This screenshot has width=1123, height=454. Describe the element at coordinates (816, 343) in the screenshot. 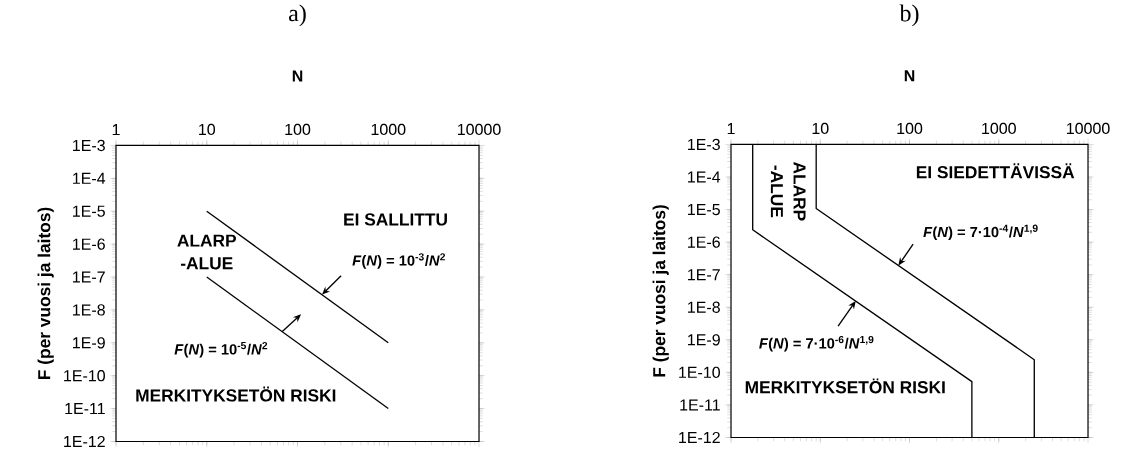

I see `annotation: F(N) = 7·10$^{-6}$/N$^{1,9}$` at that location.